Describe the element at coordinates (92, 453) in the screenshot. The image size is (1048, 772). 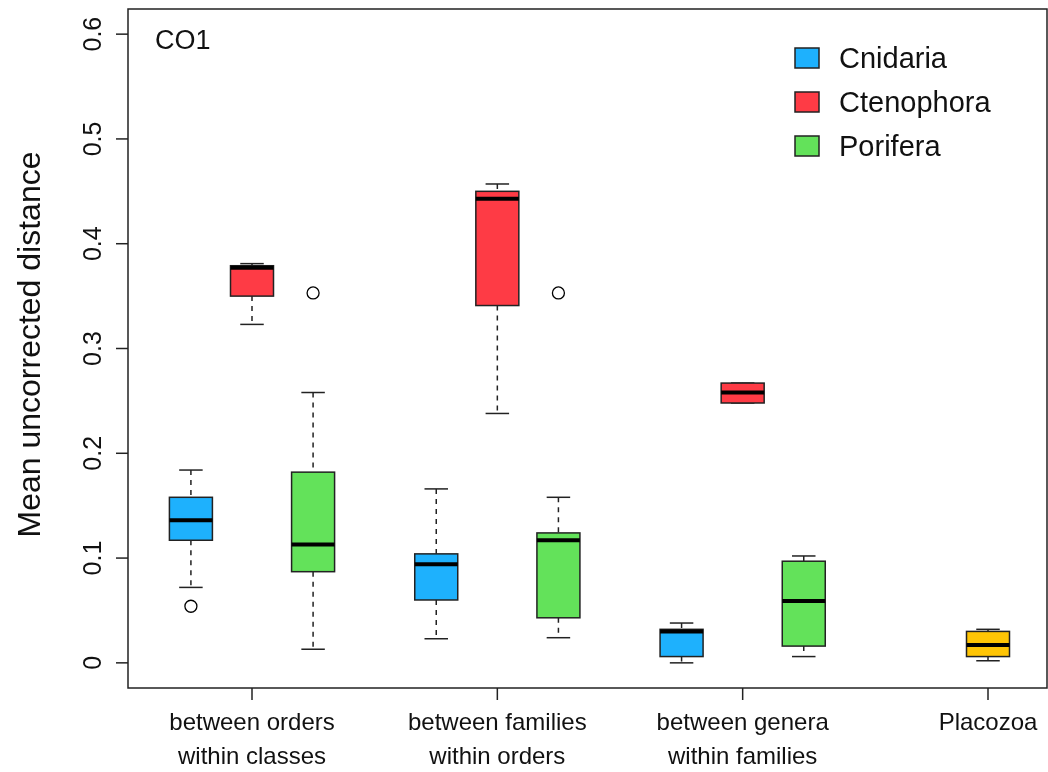
I see `y-tick-label: 0.2` at that location.